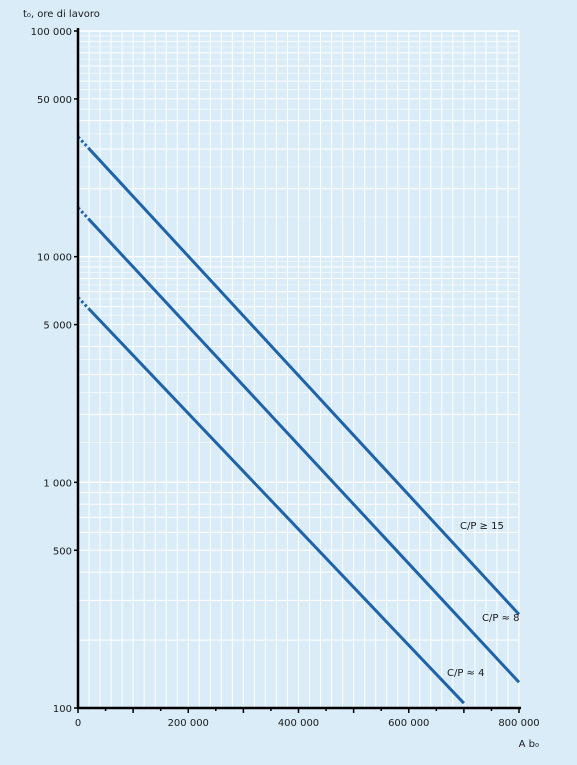  Describe the element at coordinates (483, 600) in the screenshot. I see `series-labels: C/P ≥ 15 C/P ≈ 8 C/P ≈ 4` at that location.